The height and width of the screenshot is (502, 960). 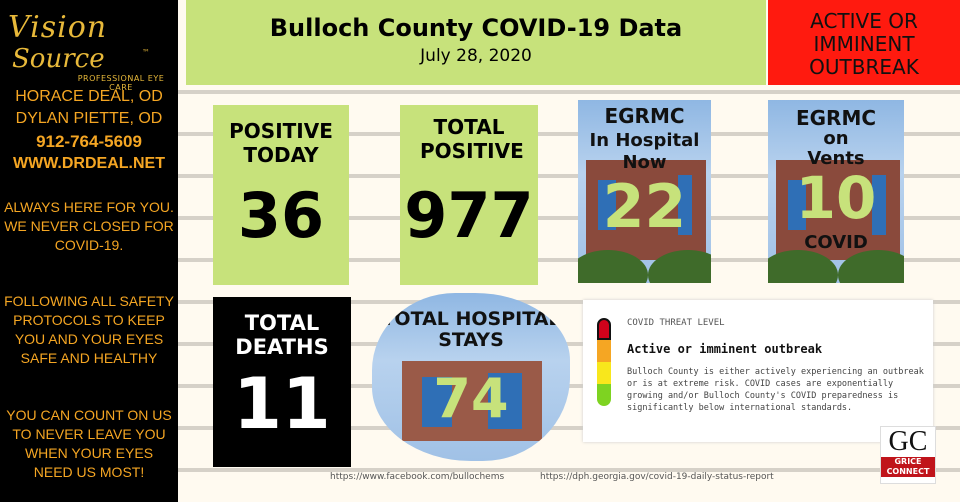 I want to click on doctor-name: HORACE DEAL, OD, so click(x=89, y=96).